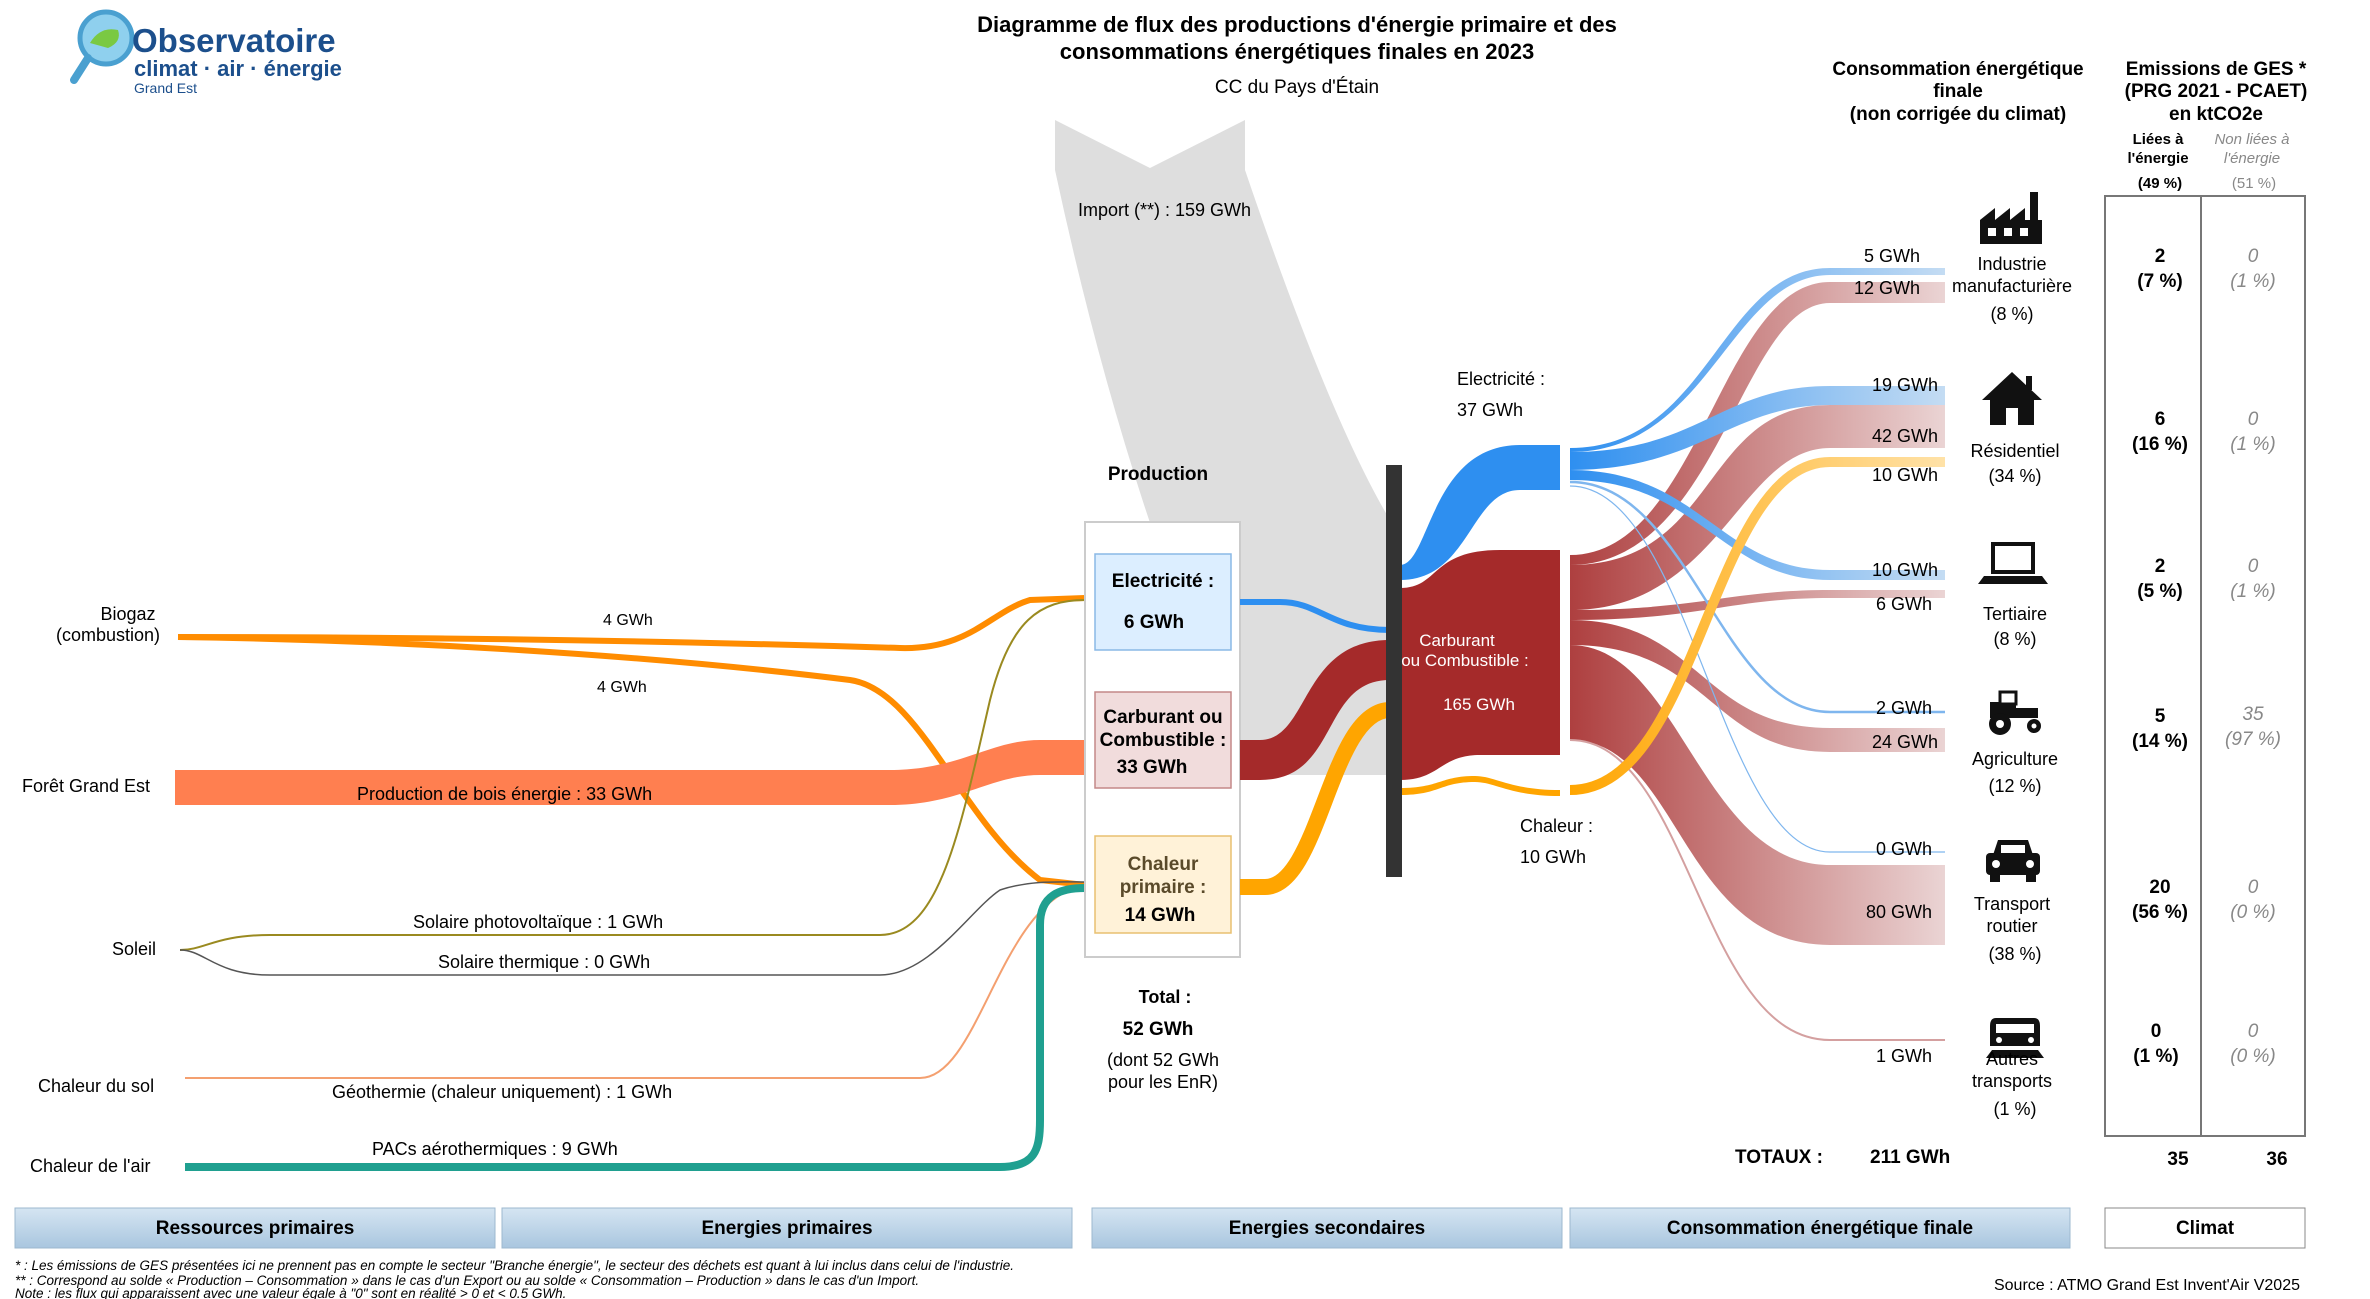 The height and width of the screenshot is (1299, 2370). I want to click on ges-other-transport-energy: 0, so click(2156, 1031).